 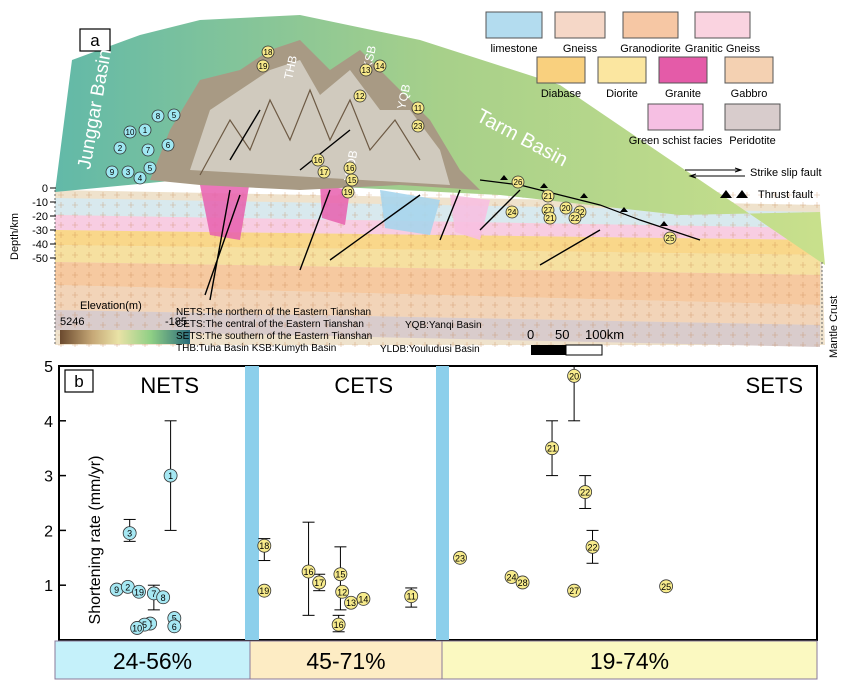 What do you see at coordinates (45, 189) in the screenshot?
I see `depth-tick-label: 0` at bounding box center [45, 189].